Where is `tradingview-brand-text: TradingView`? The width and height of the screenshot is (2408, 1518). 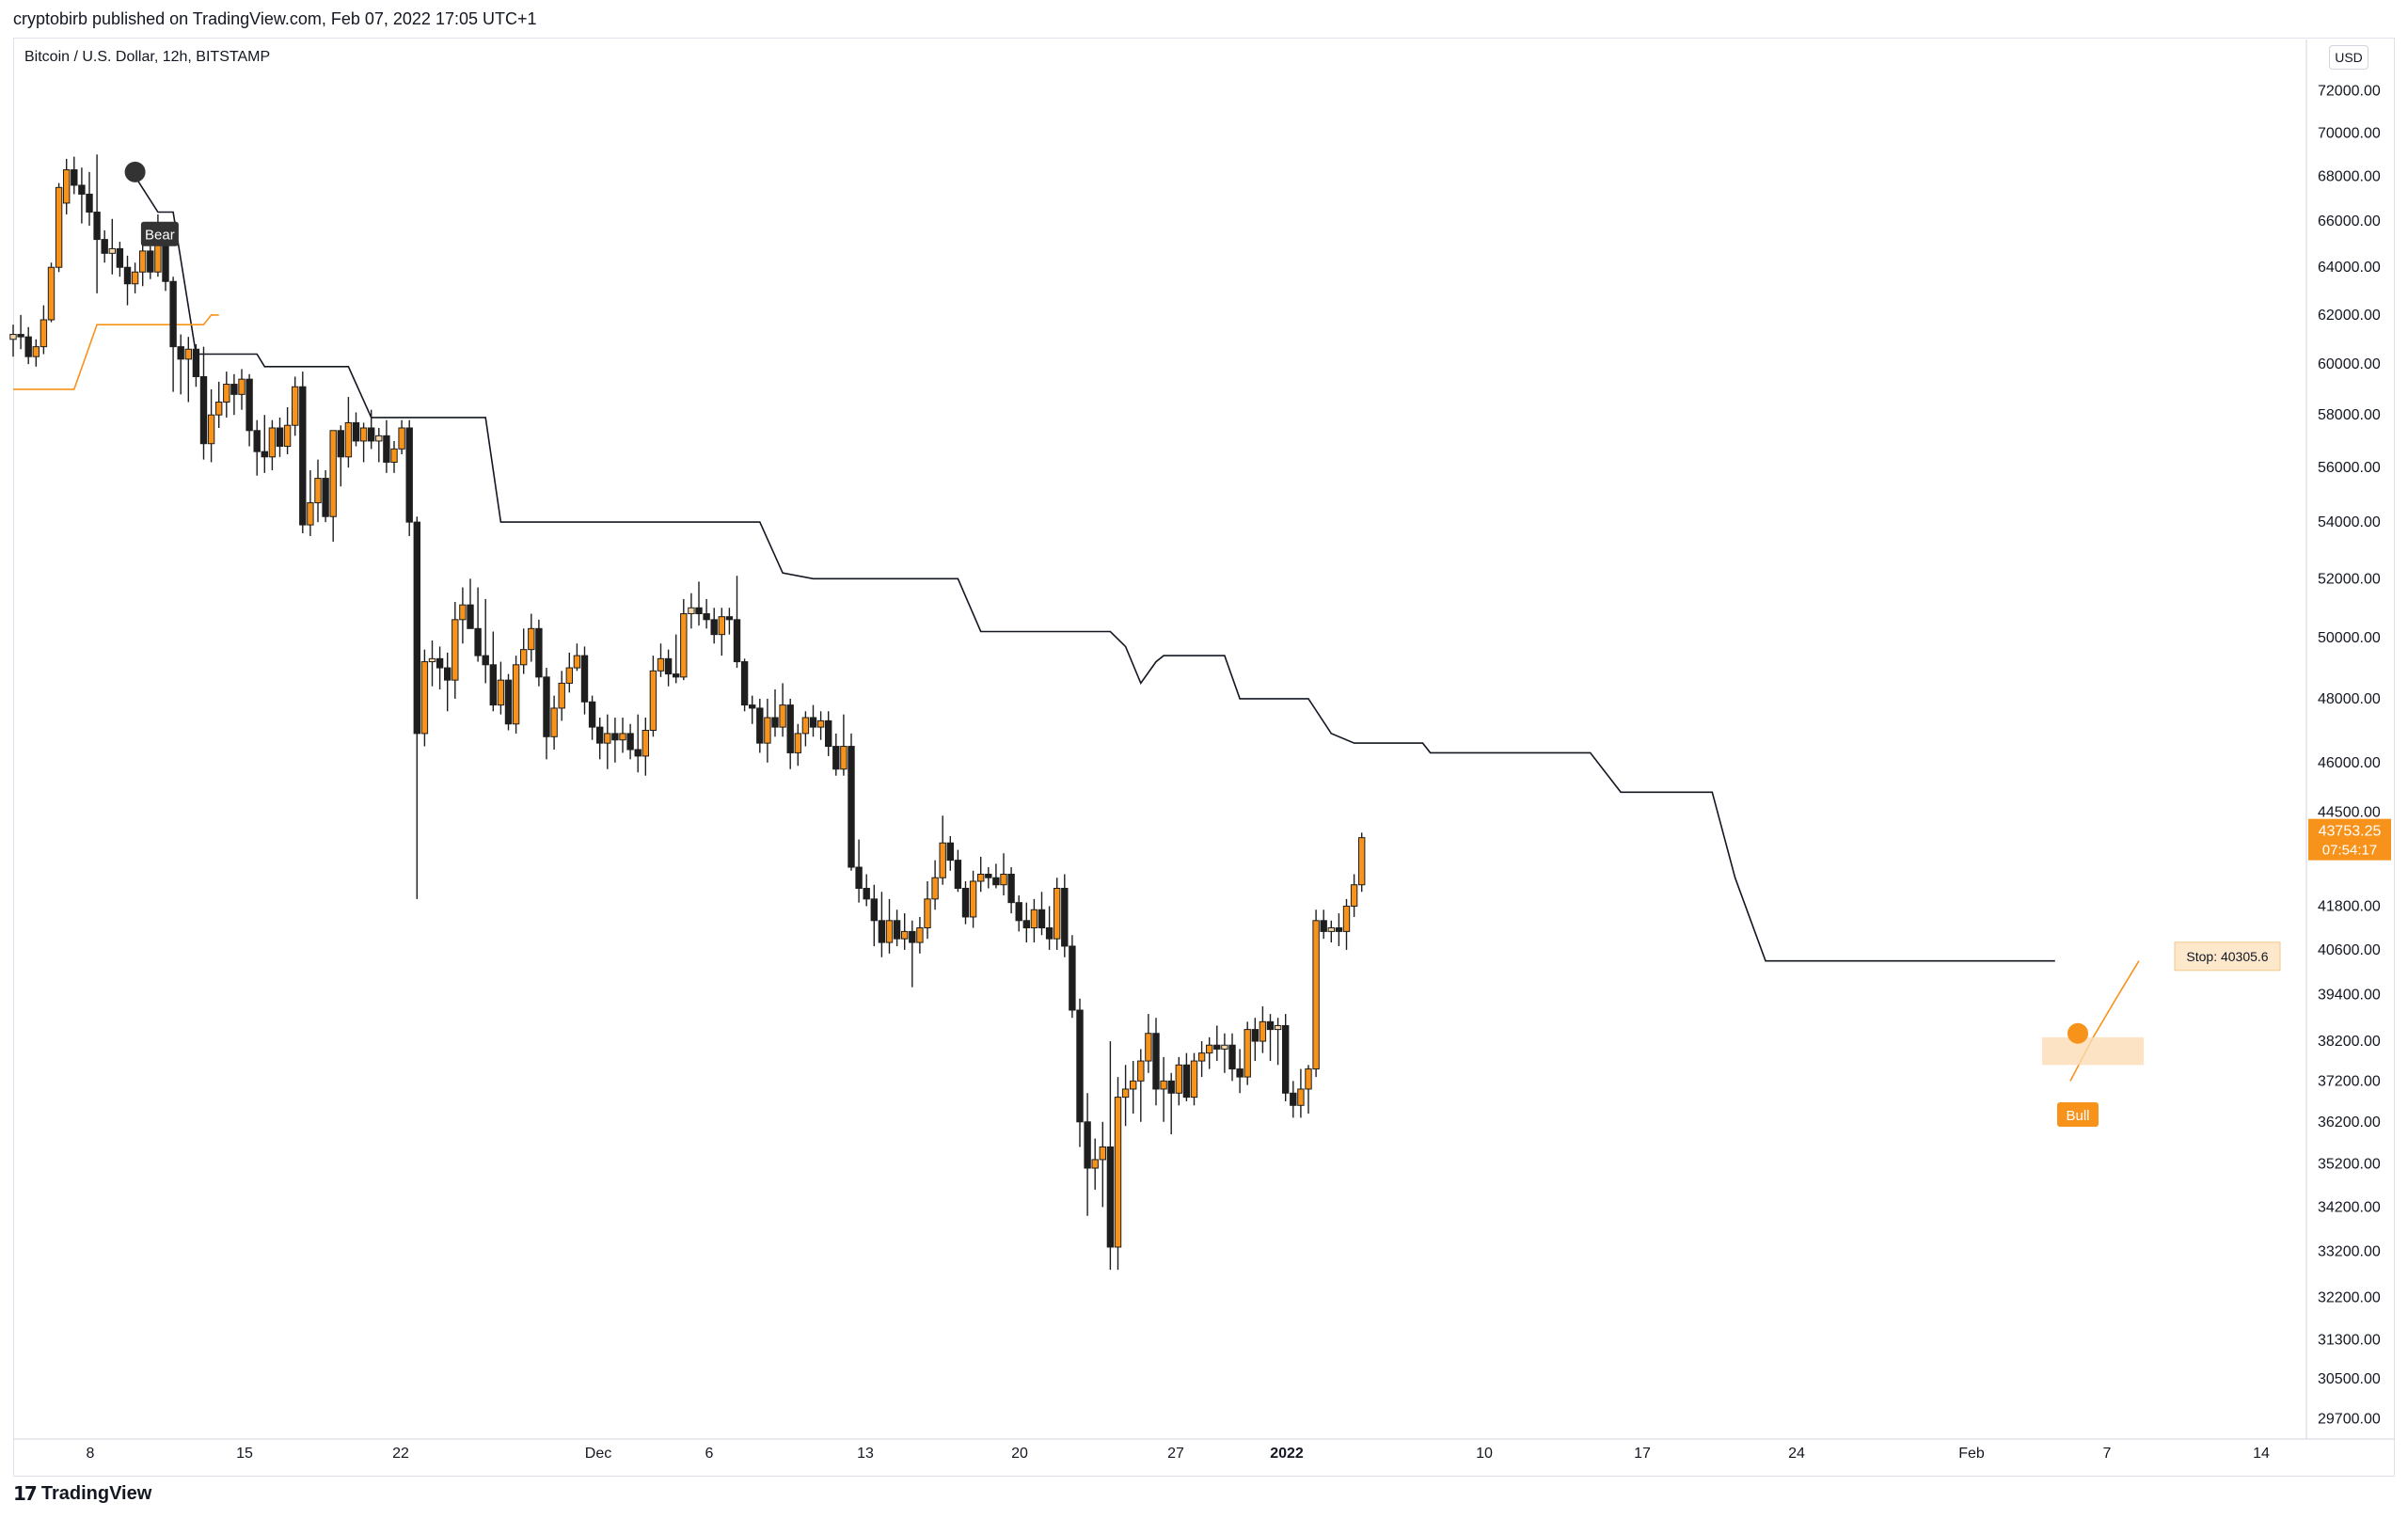 tradingview-brand-text: TradingView is located at coordinates (96, 1493).